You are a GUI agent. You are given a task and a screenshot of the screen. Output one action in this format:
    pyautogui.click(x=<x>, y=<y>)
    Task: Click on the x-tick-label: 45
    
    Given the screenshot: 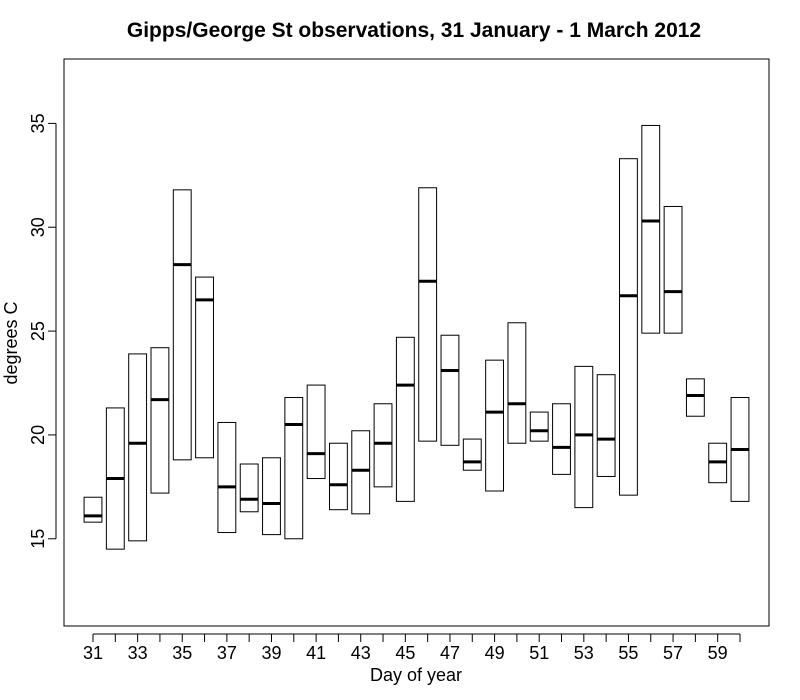 What is the action you would take?
    pyautogui.click(x=405, y=653)
    